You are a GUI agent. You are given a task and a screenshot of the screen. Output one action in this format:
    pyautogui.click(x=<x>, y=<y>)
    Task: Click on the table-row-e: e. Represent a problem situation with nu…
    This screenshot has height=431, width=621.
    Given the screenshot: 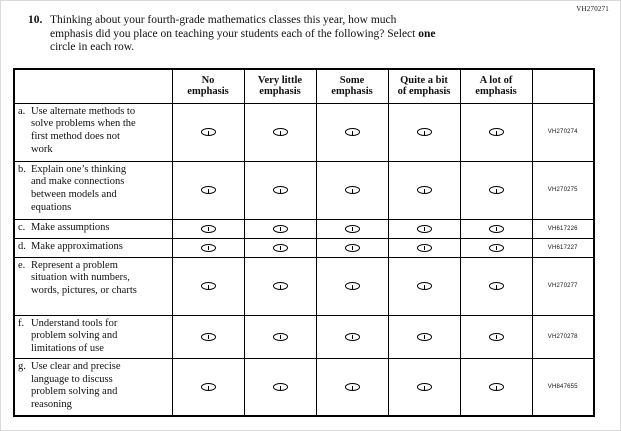 What is the action you would take?
    pyautogui.click(x=304, y=286)
    